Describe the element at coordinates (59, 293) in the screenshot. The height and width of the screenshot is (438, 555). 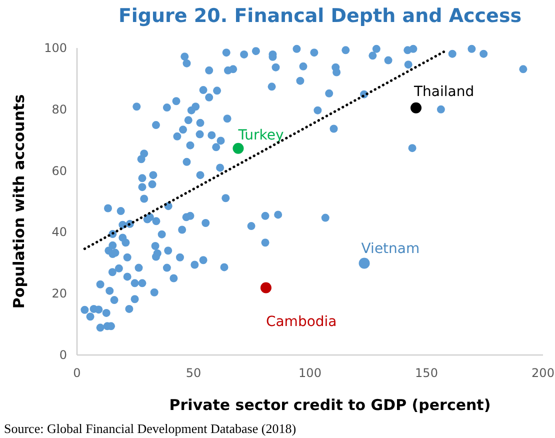
I see `y-tick-label: 20` at that location.